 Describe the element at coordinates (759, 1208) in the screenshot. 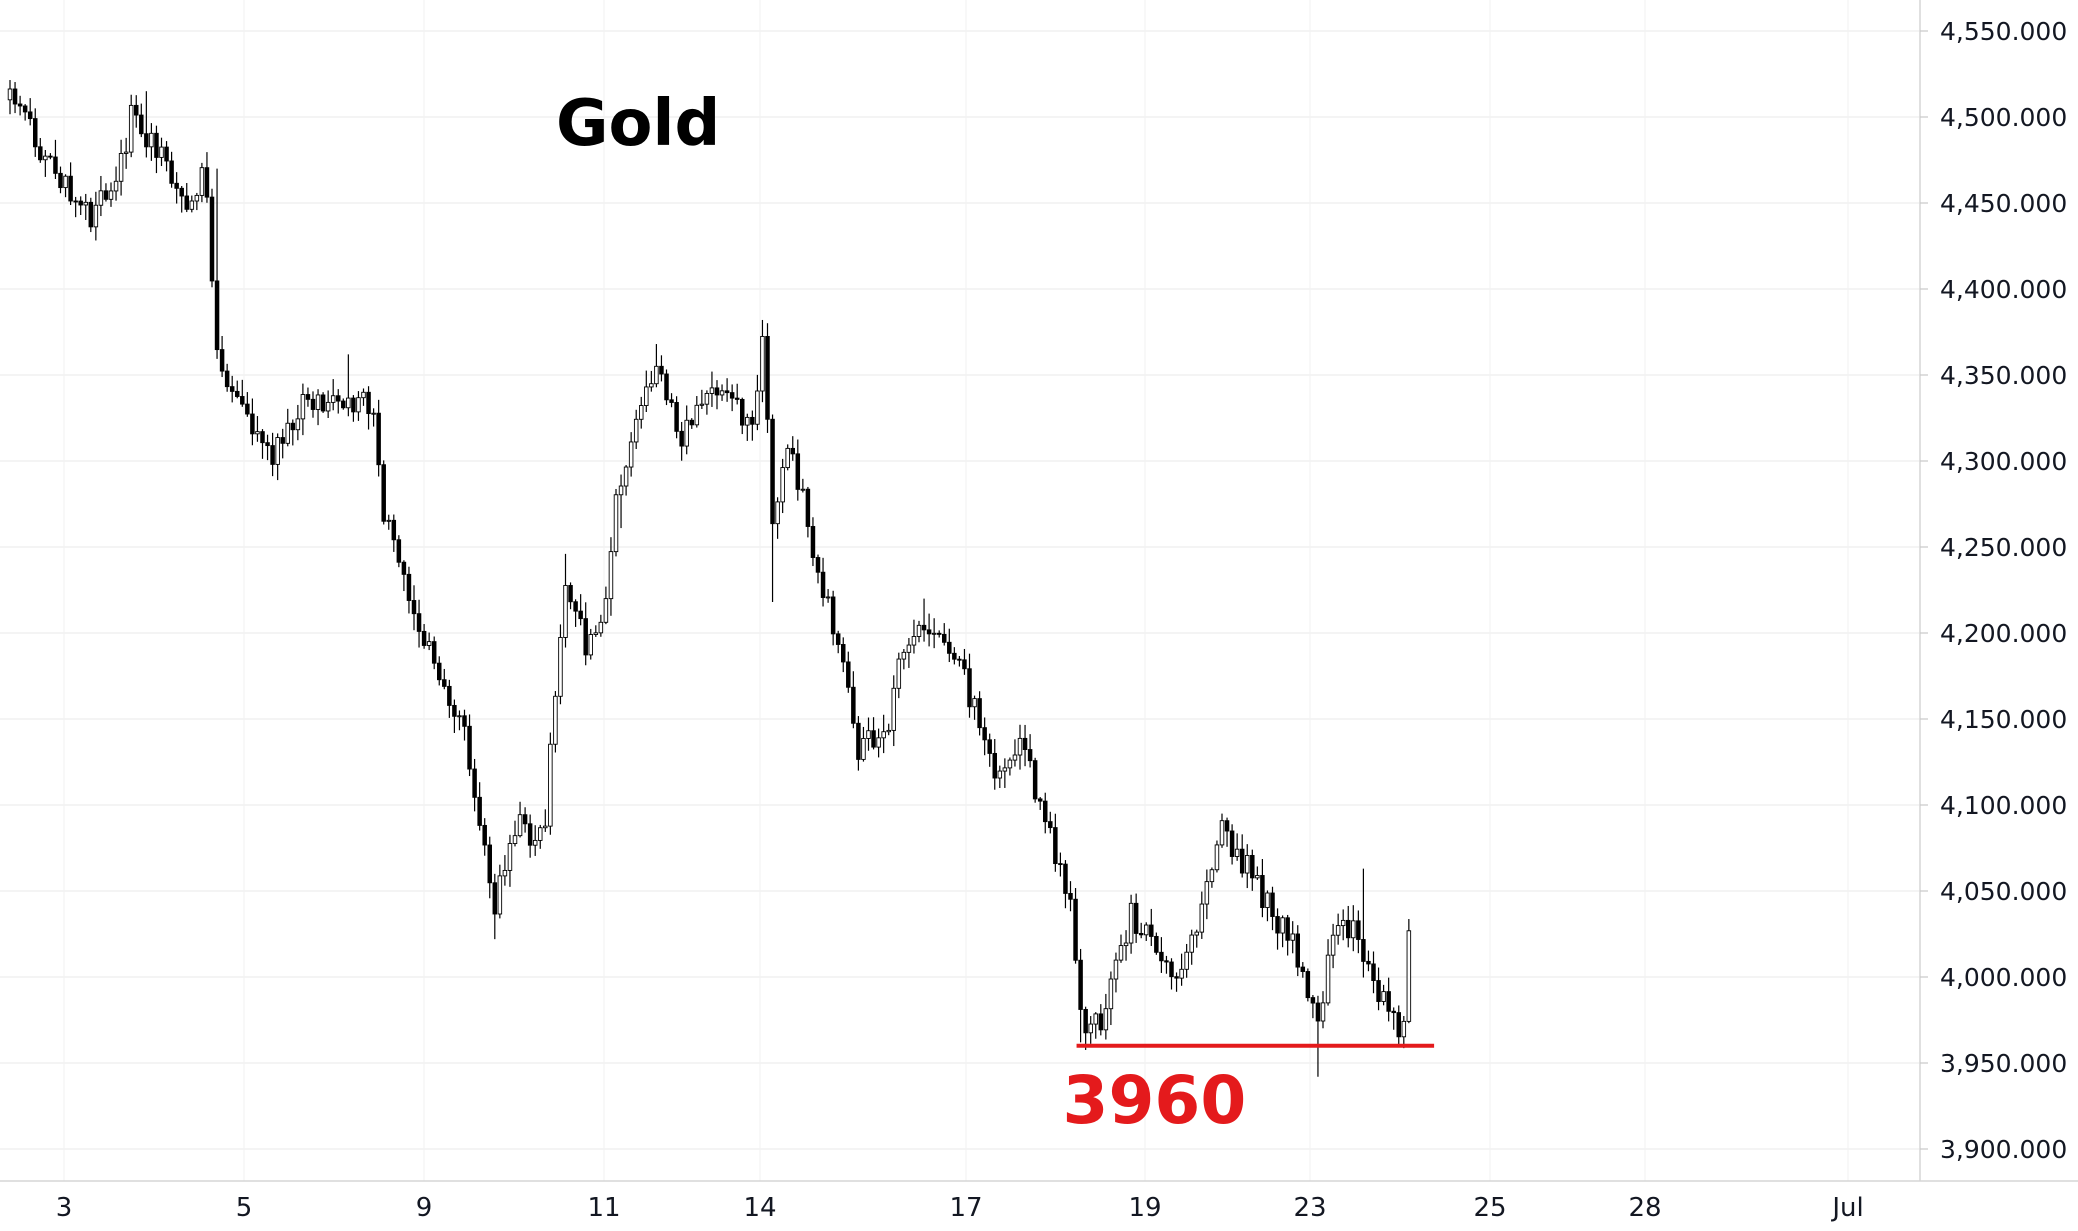

I see `date-tick-label: 14` at that location.